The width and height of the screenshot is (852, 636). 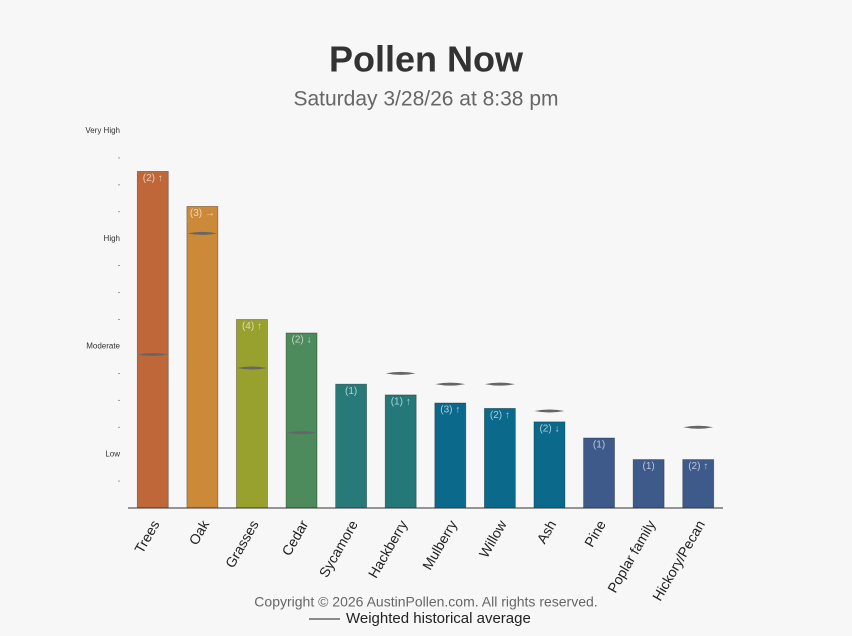 I want to click on legend-label: Weighted historical average, so click(x=438, y=618).